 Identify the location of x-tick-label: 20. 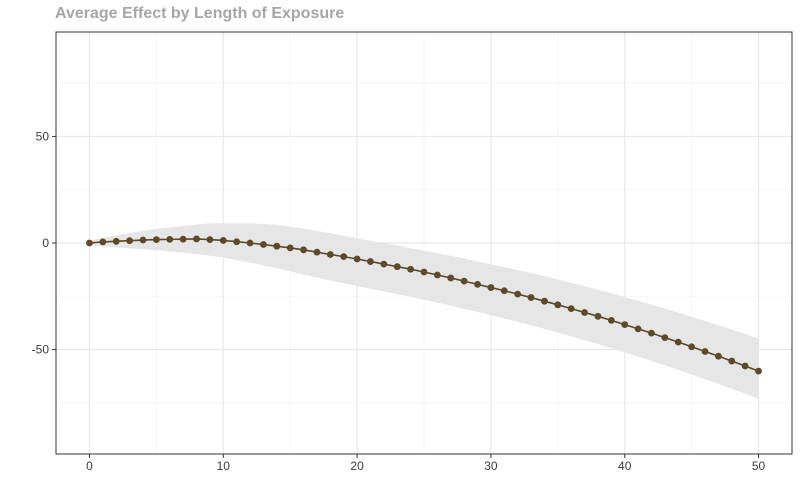
(357, 466).